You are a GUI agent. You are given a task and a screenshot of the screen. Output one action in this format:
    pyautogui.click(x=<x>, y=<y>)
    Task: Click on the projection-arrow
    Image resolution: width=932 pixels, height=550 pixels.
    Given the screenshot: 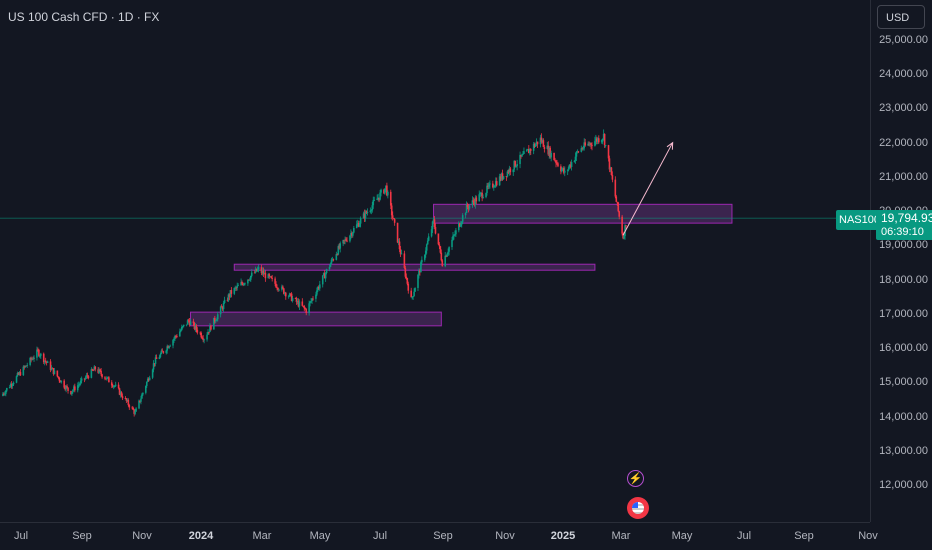 What is the action you would take?
    pyautogui.click(x=648, y=189)
    